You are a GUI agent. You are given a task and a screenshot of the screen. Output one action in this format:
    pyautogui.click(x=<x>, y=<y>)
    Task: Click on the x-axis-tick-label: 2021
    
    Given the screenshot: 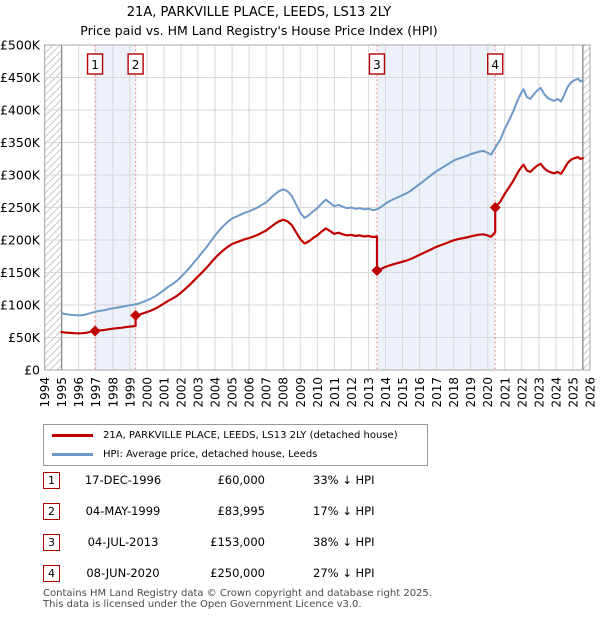 What is the action you would take?
    pyautogui.click(x=505, y=392)
    